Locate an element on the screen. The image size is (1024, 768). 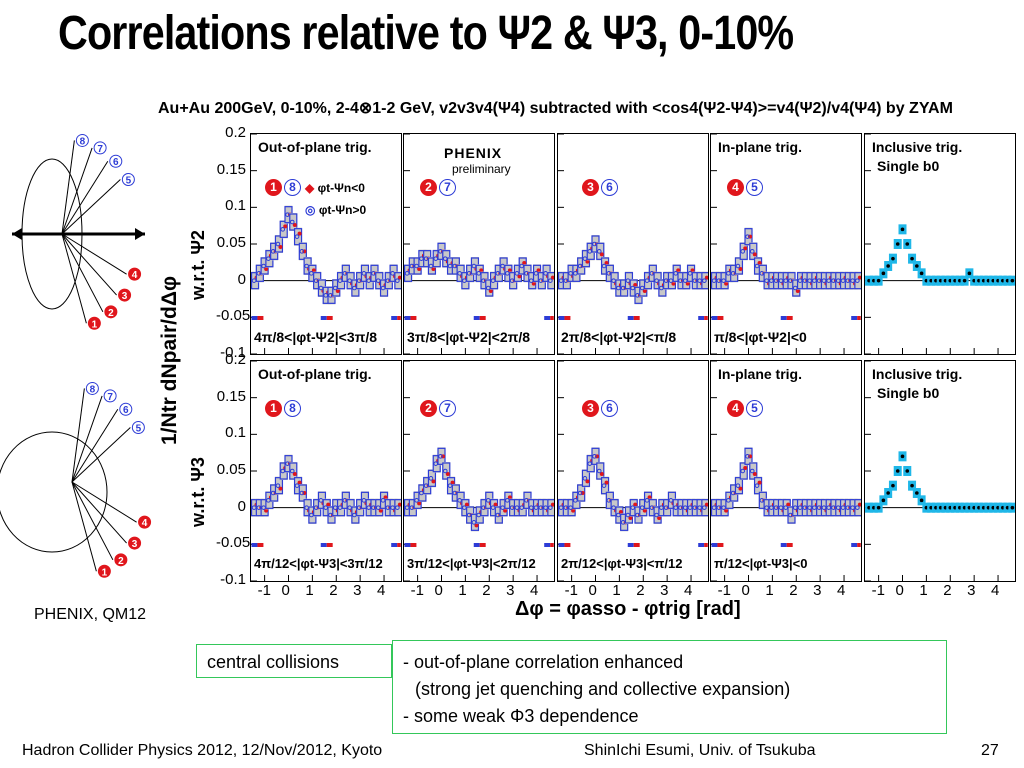
plot-panel-r2-c1: Out-of-plane trig. 1 8 4π/12<|φt-Ψ3|<3π/12 is located at coordinates (326, 471).